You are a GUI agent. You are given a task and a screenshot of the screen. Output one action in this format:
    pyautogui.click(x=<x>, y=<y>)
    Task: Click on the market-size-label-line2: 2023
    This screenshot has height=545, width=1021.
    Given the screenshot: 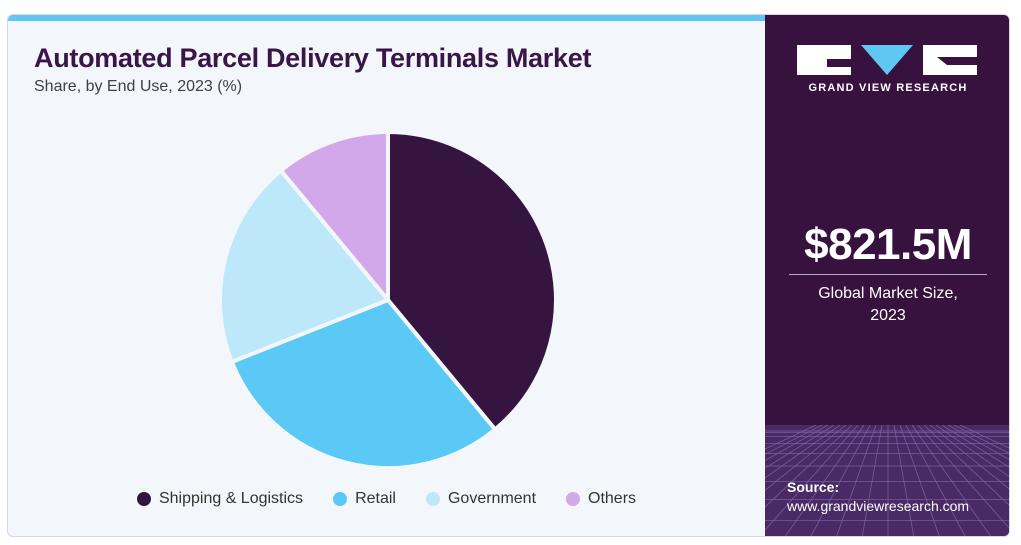 What is the action you would take?
    pyautogui.click(x=888, y=315)
    